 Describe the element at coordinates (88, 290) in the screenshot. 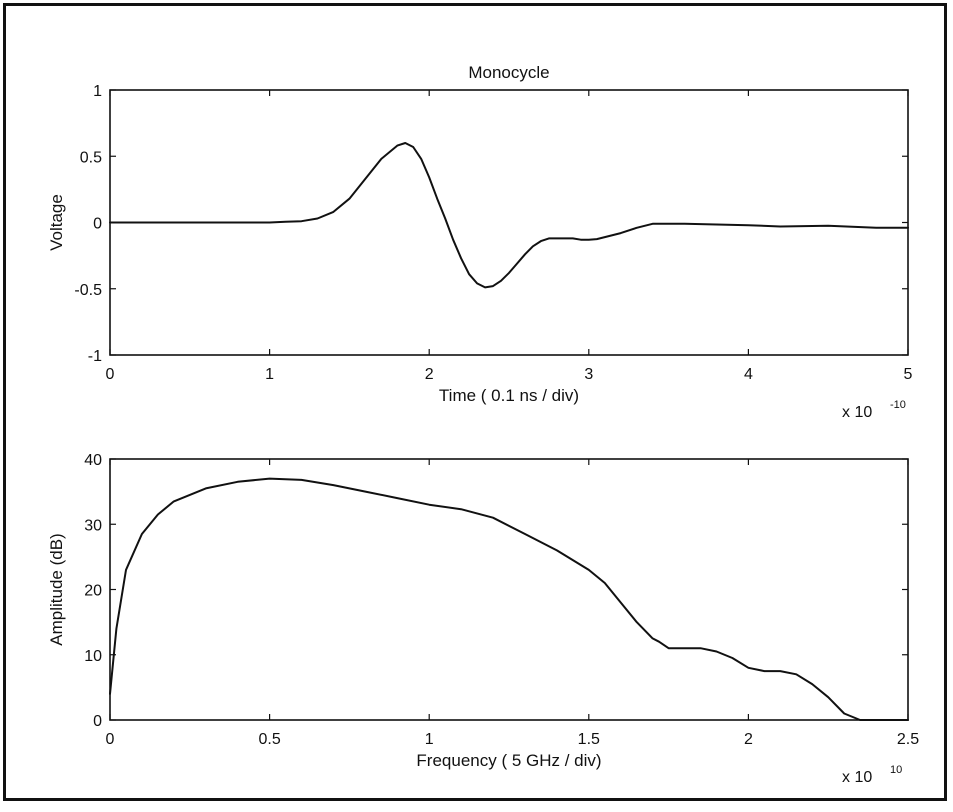

I see `monocycle-y-tick-label: -0.5` at that location.